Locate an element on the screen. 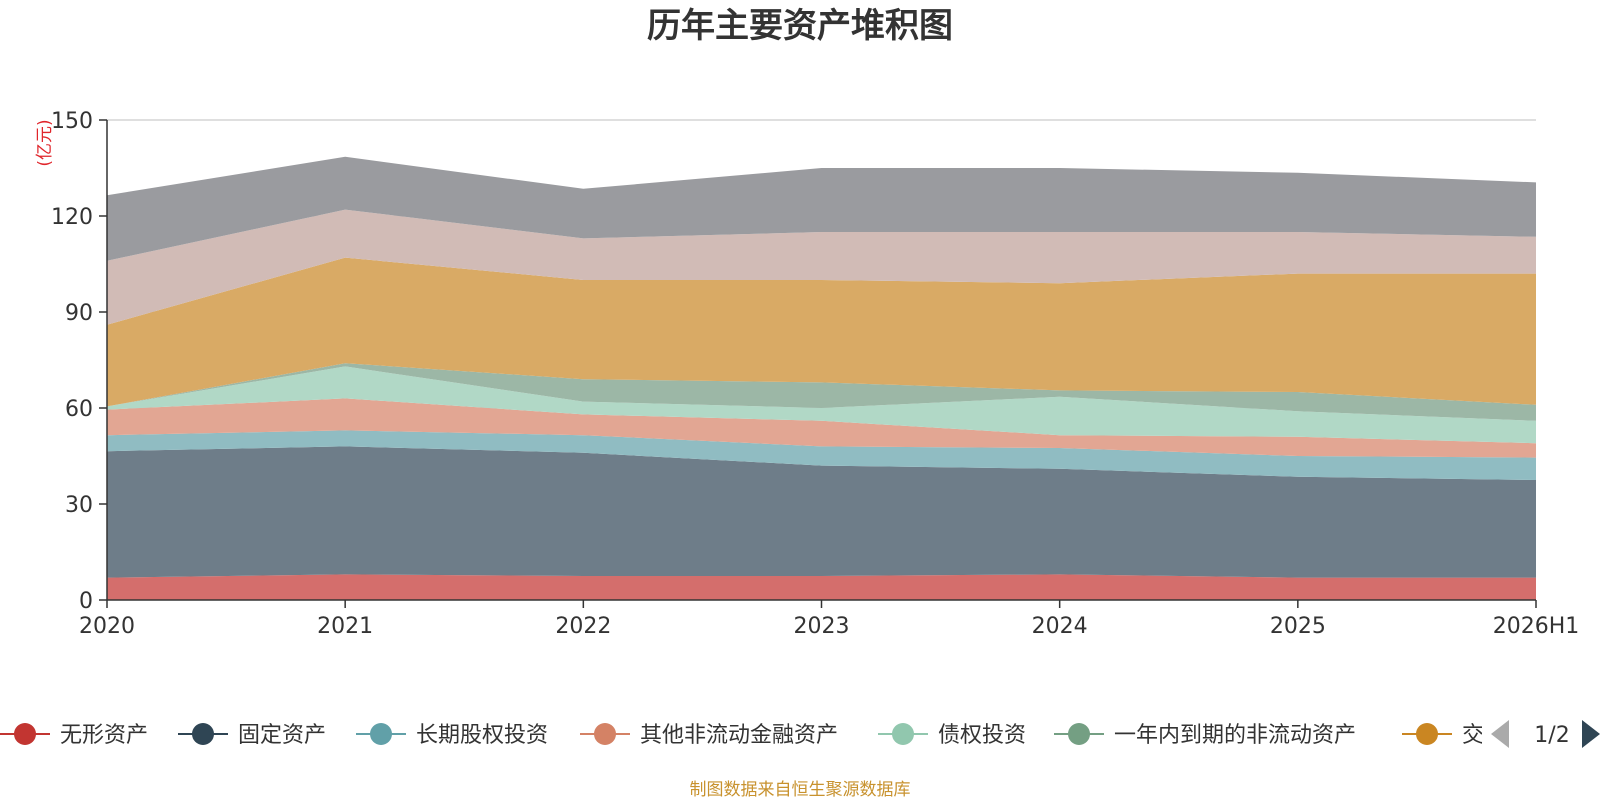 The height and width of the screenshot is (800, 1600). legend-page-indicator: 1/2 is located at coordinates (1551, 735).